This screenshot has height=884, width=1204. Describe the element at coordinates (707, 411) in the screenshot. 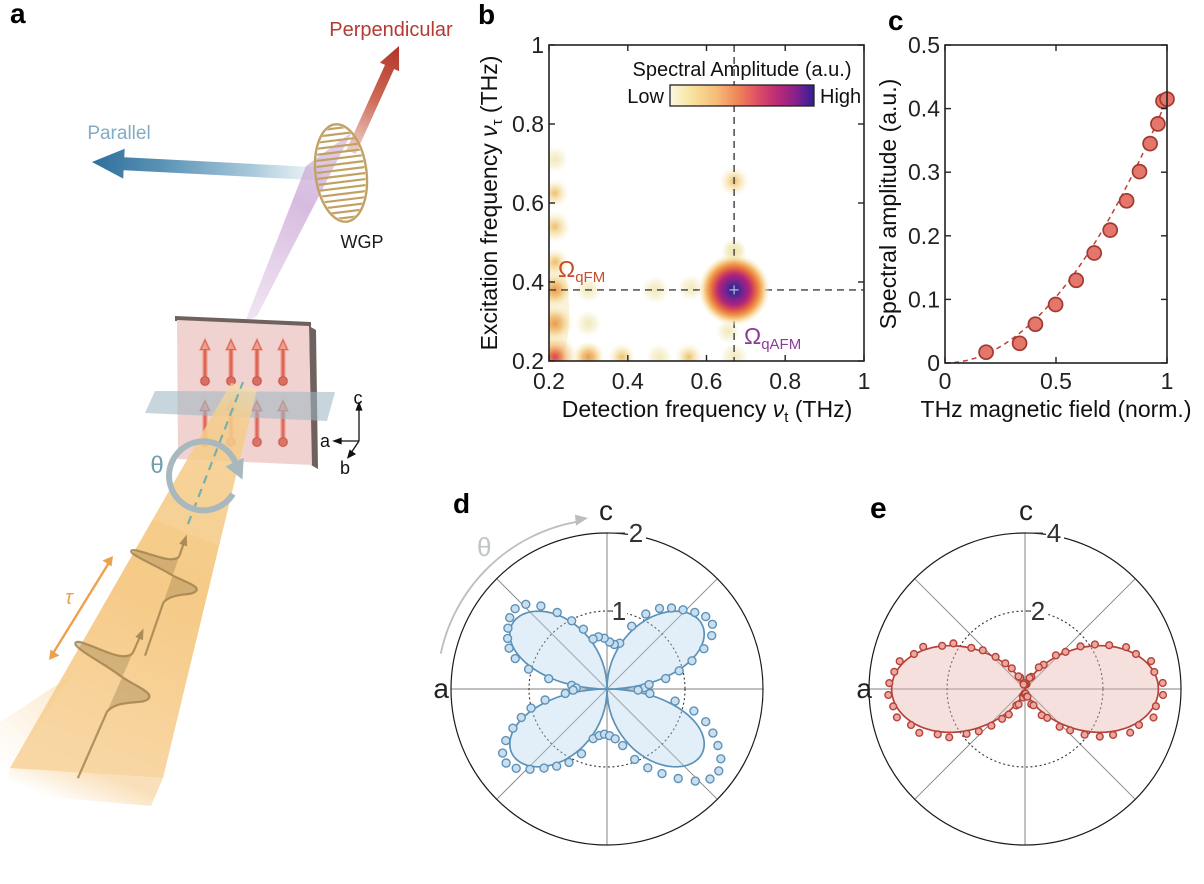

I see `svg-text: Detection frequency νt (THz)` at that location.